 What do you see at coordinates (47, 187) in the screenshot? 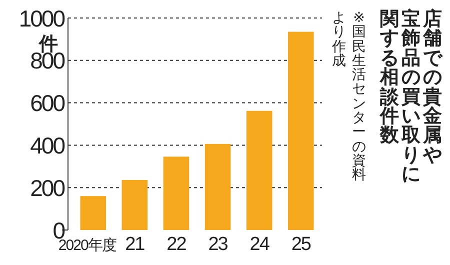
I see `y-tick-label: 200` at bounding box center [47, 187].